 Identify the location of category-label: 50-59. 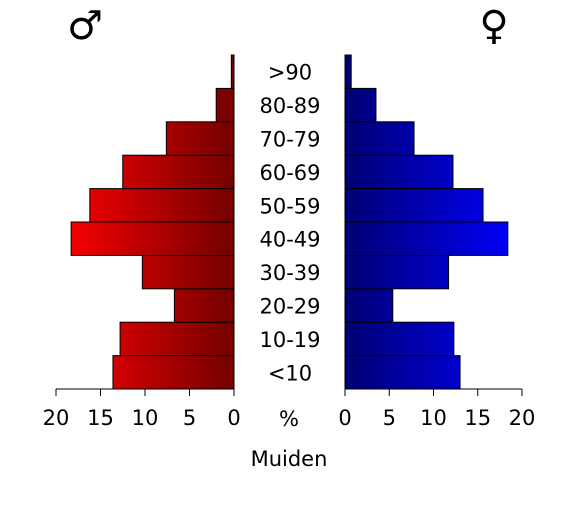
(289, 206).